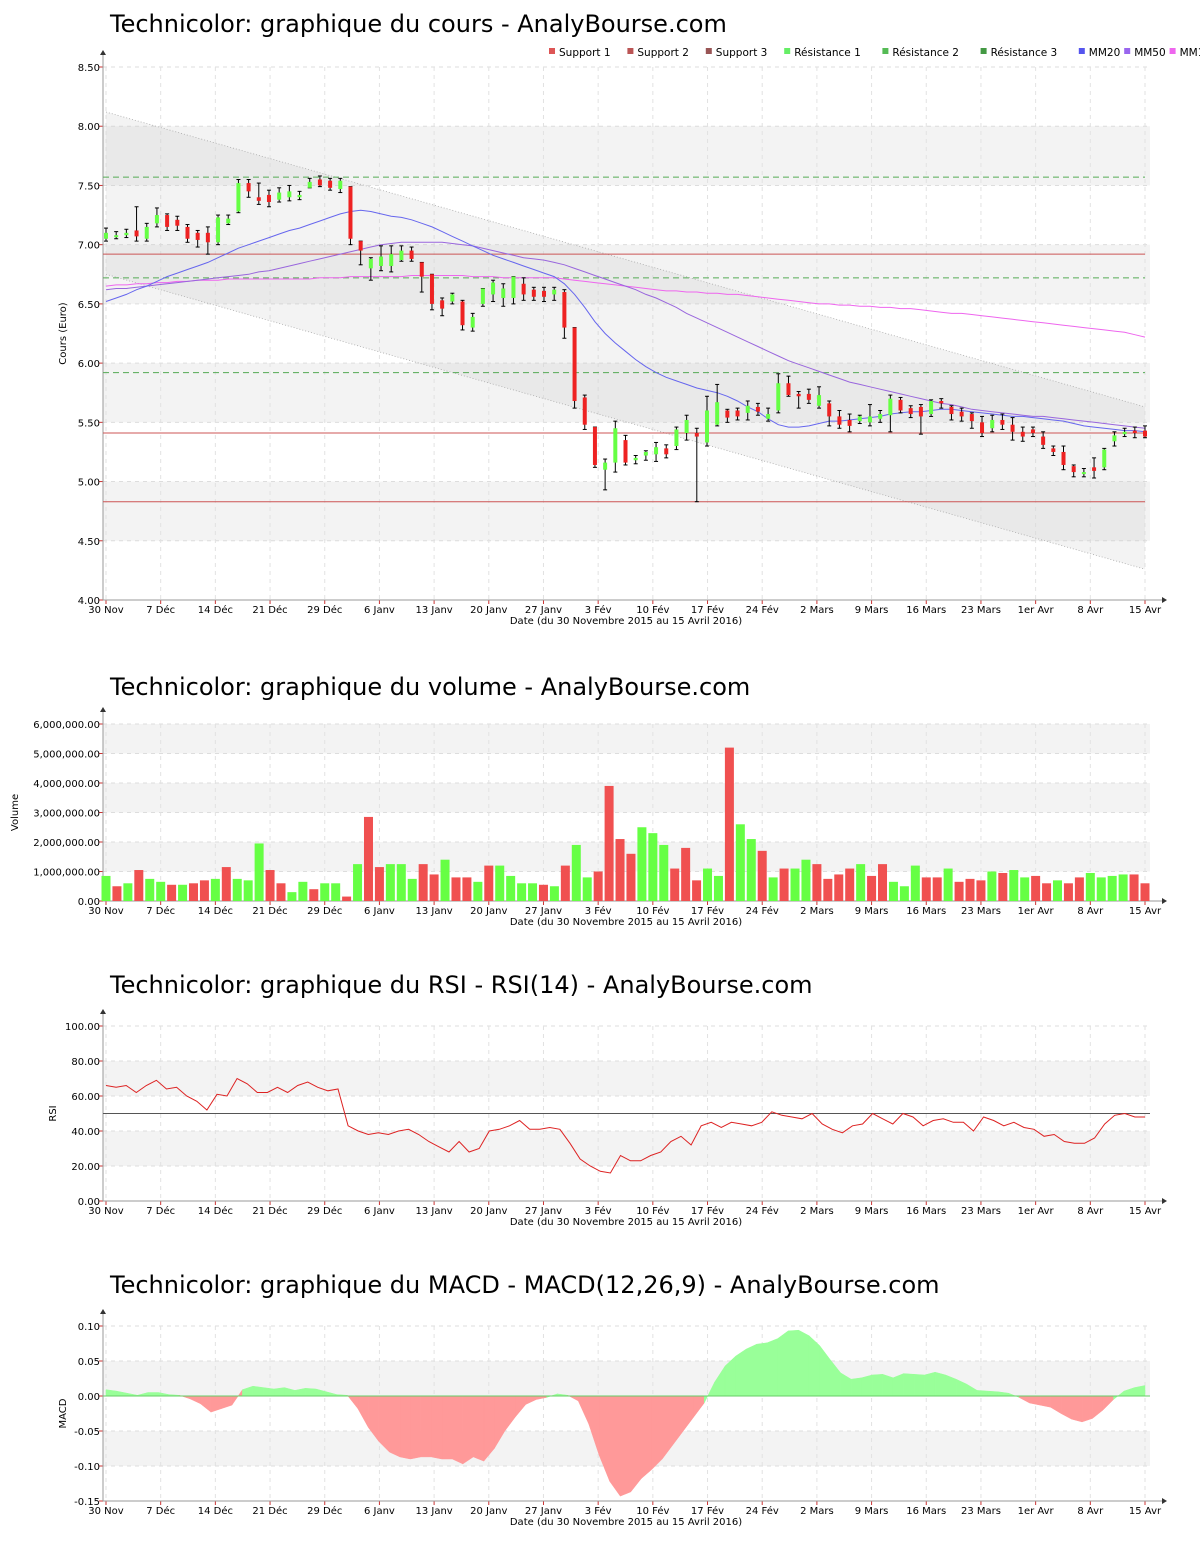  What do you see at coordinates (379, 1511) in the screenshot?
I see `x-tick-label: 6 Janv` at bounding box center [379, 1511].